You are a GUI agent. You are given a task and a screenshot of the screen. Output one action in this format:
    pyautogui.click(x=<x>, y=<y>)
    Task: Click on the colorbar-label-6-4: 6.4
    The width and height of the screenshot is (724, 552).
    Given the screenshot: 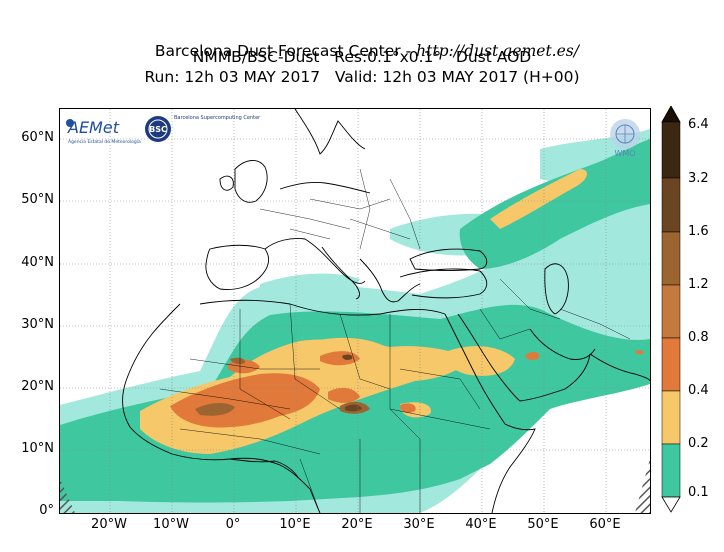 What is the action you would take?
    pyautogui.click(x=698, y=124)
    